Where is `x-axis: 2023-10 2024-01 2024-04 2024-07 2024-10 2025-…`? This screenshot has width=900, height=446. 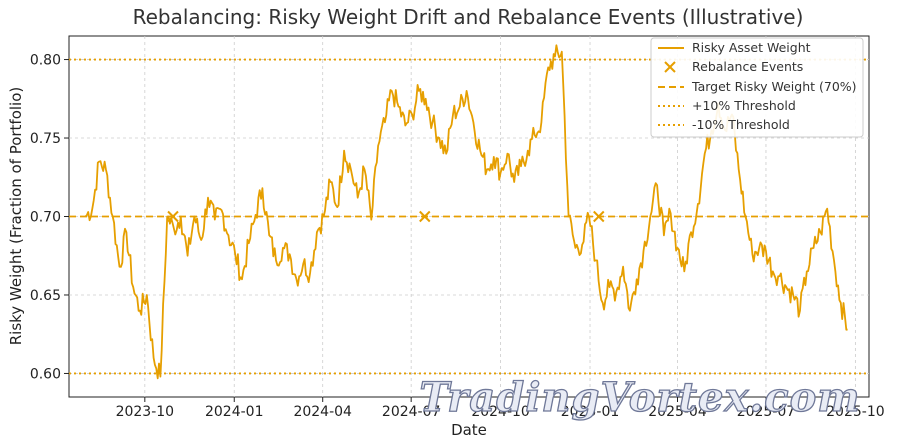
x-axis: 2023-10 2024-01 2024-04 2024-07 2024-10 2025-… is located at coordinates (500, 408).